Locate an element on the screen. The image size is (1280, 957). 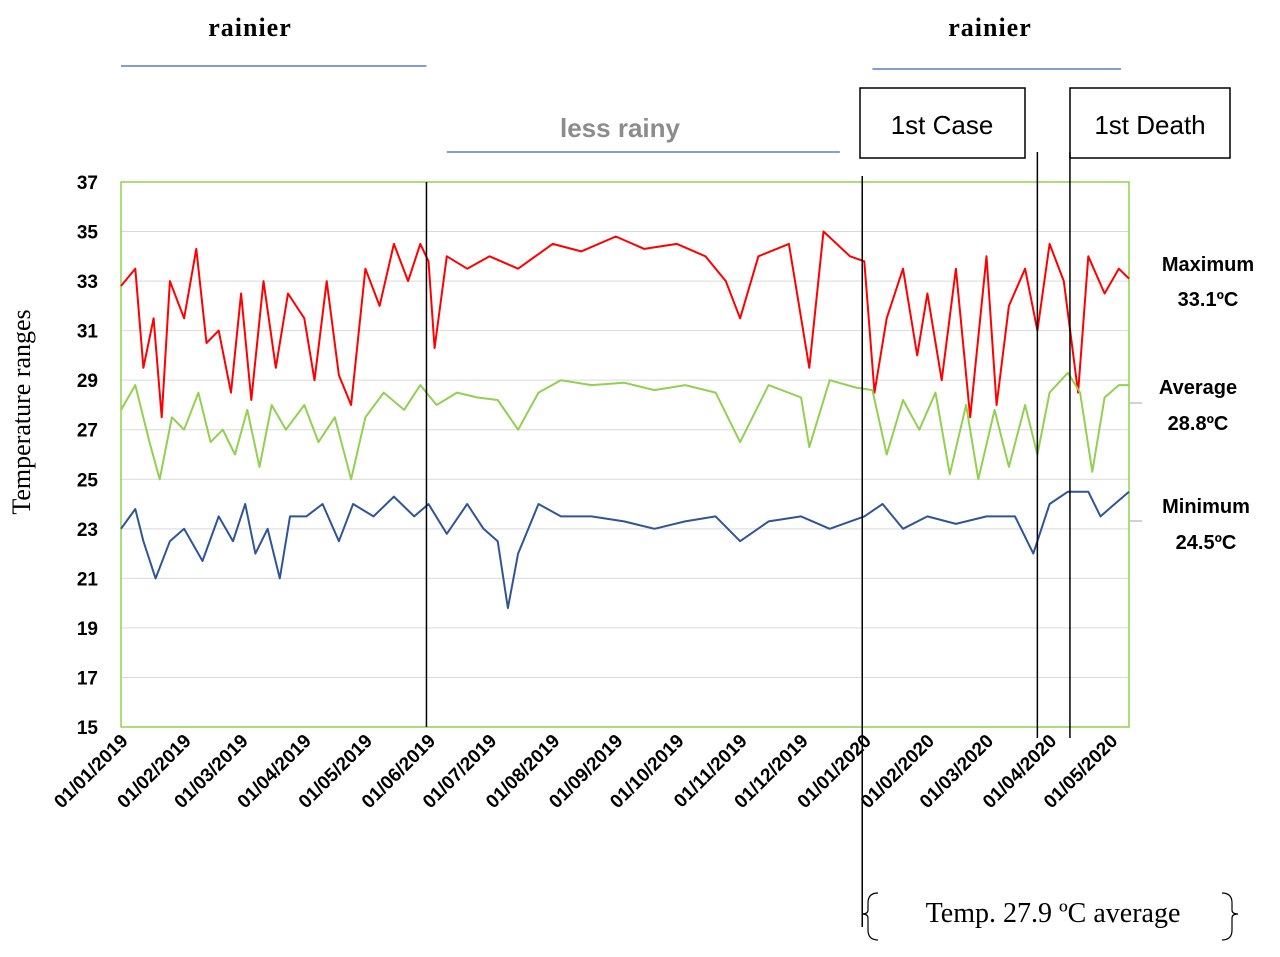
y-tick-labels: 15 17 19 21 23 25 27 29 31 33 35 37 is located at coordinates (88, 456).